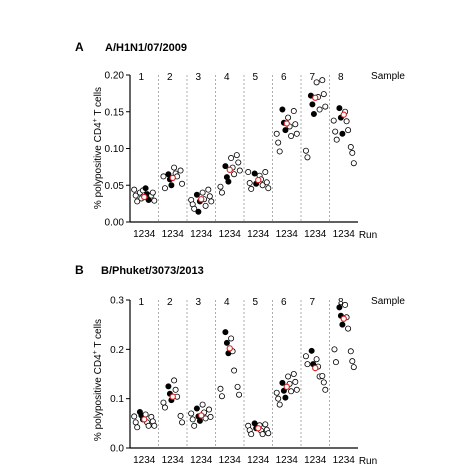  What do you see at coordinates (284, 77) in the screenshot?
I see `panel-a-sample-label: 6` at bounding box center [284, 77].